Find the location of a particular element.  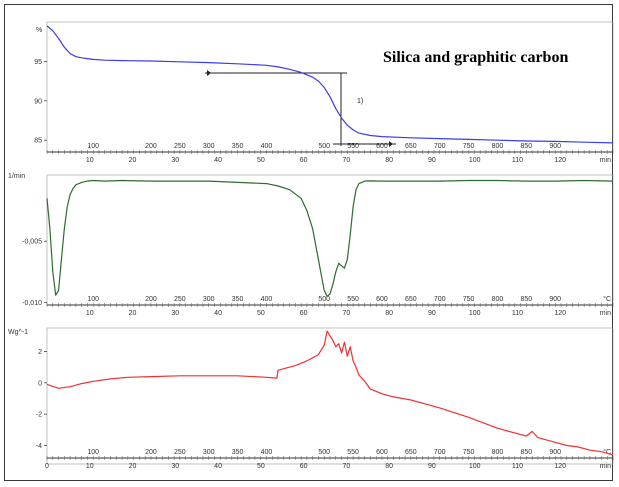

y-tick-label: 95 is located at coordinates (38, 62).